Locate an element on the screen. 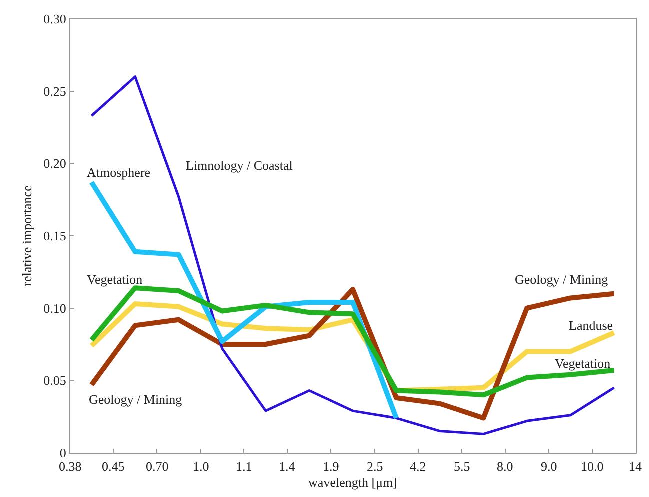  text: 1.4 is located at coordinates (287, 466).